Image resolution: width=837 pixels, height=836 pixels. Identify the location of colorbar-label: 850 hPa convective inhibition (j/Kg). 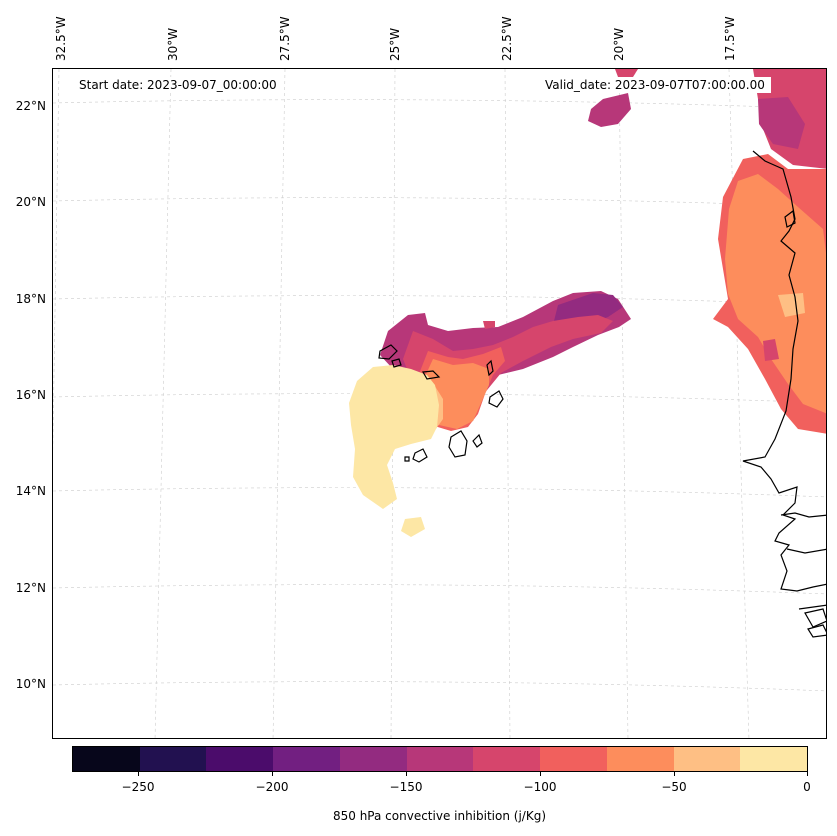
(439, 816).